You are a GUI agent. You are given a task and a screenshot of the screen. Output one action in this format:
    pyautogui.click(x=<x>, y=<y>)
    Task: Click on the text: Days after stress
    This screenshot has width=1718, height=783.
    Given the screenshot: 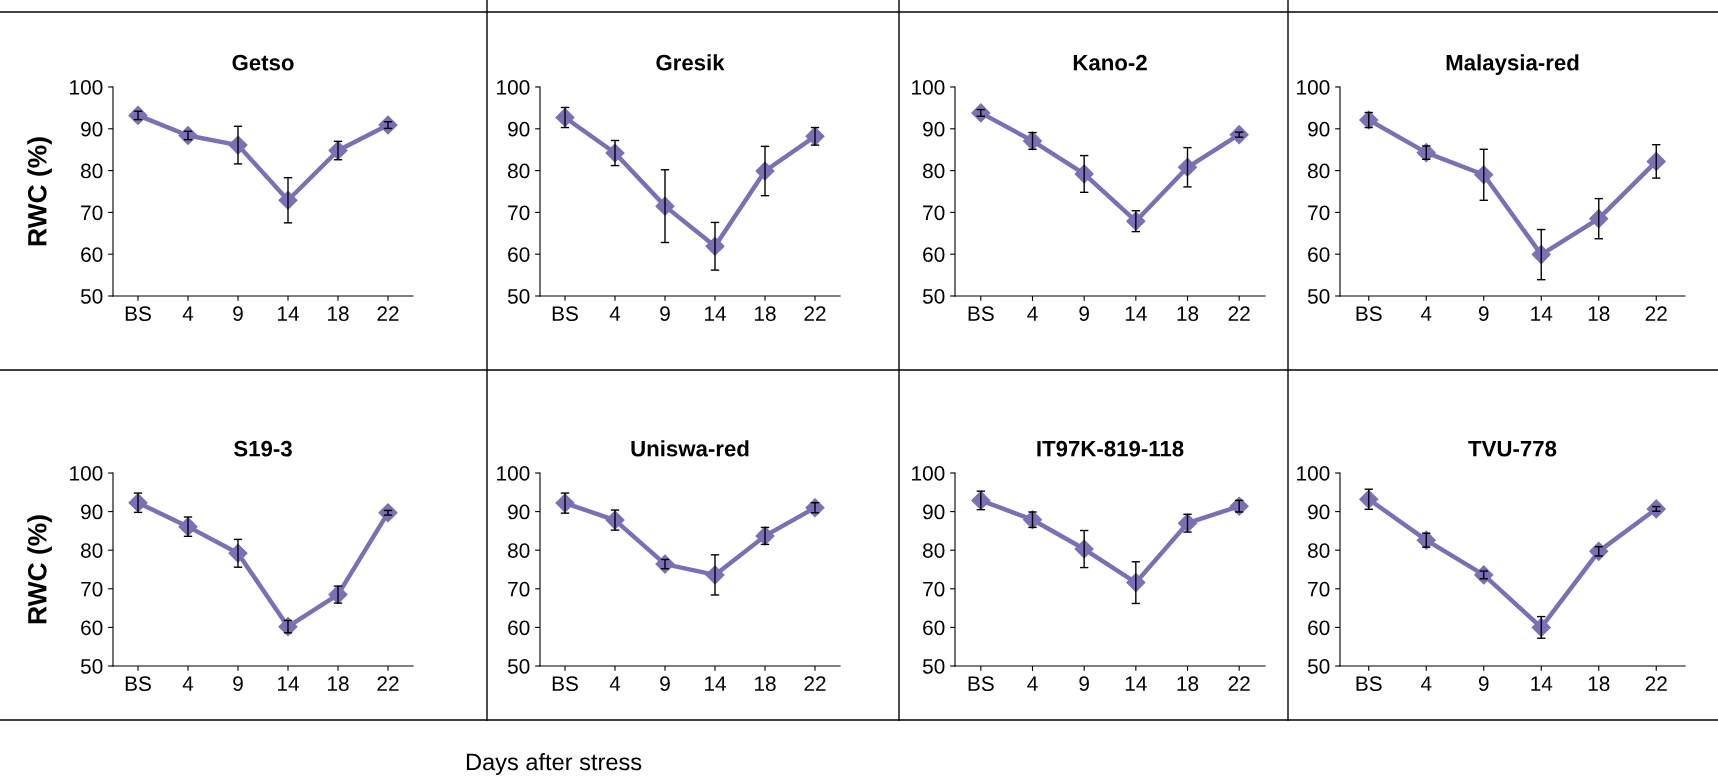 What is the action you would take?
    pyautogui.click(x=554, y=764)
    